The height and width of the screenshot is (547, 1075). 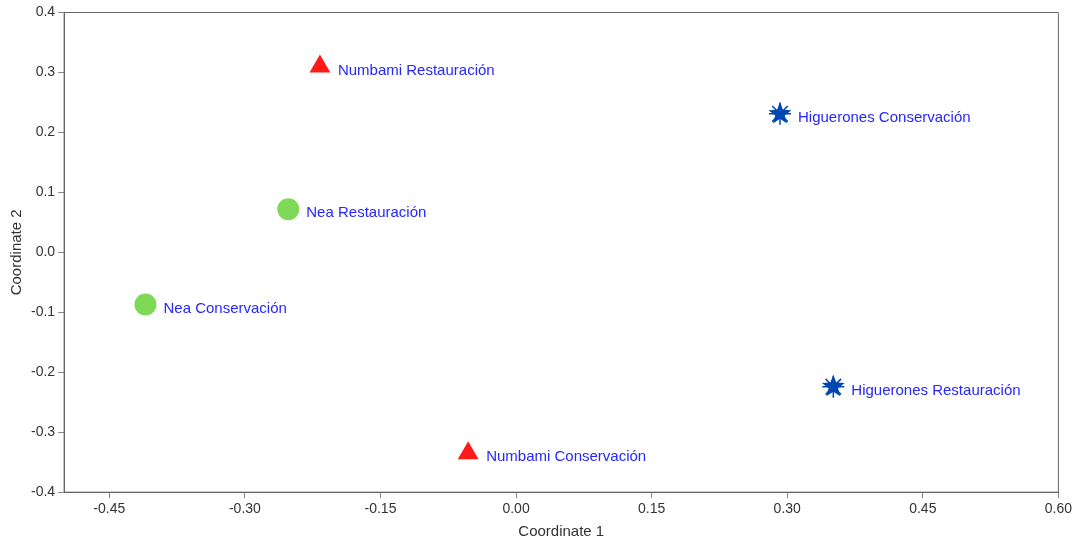 I want to click on y-tick-label: 0.3, so click(x=45, y=71).